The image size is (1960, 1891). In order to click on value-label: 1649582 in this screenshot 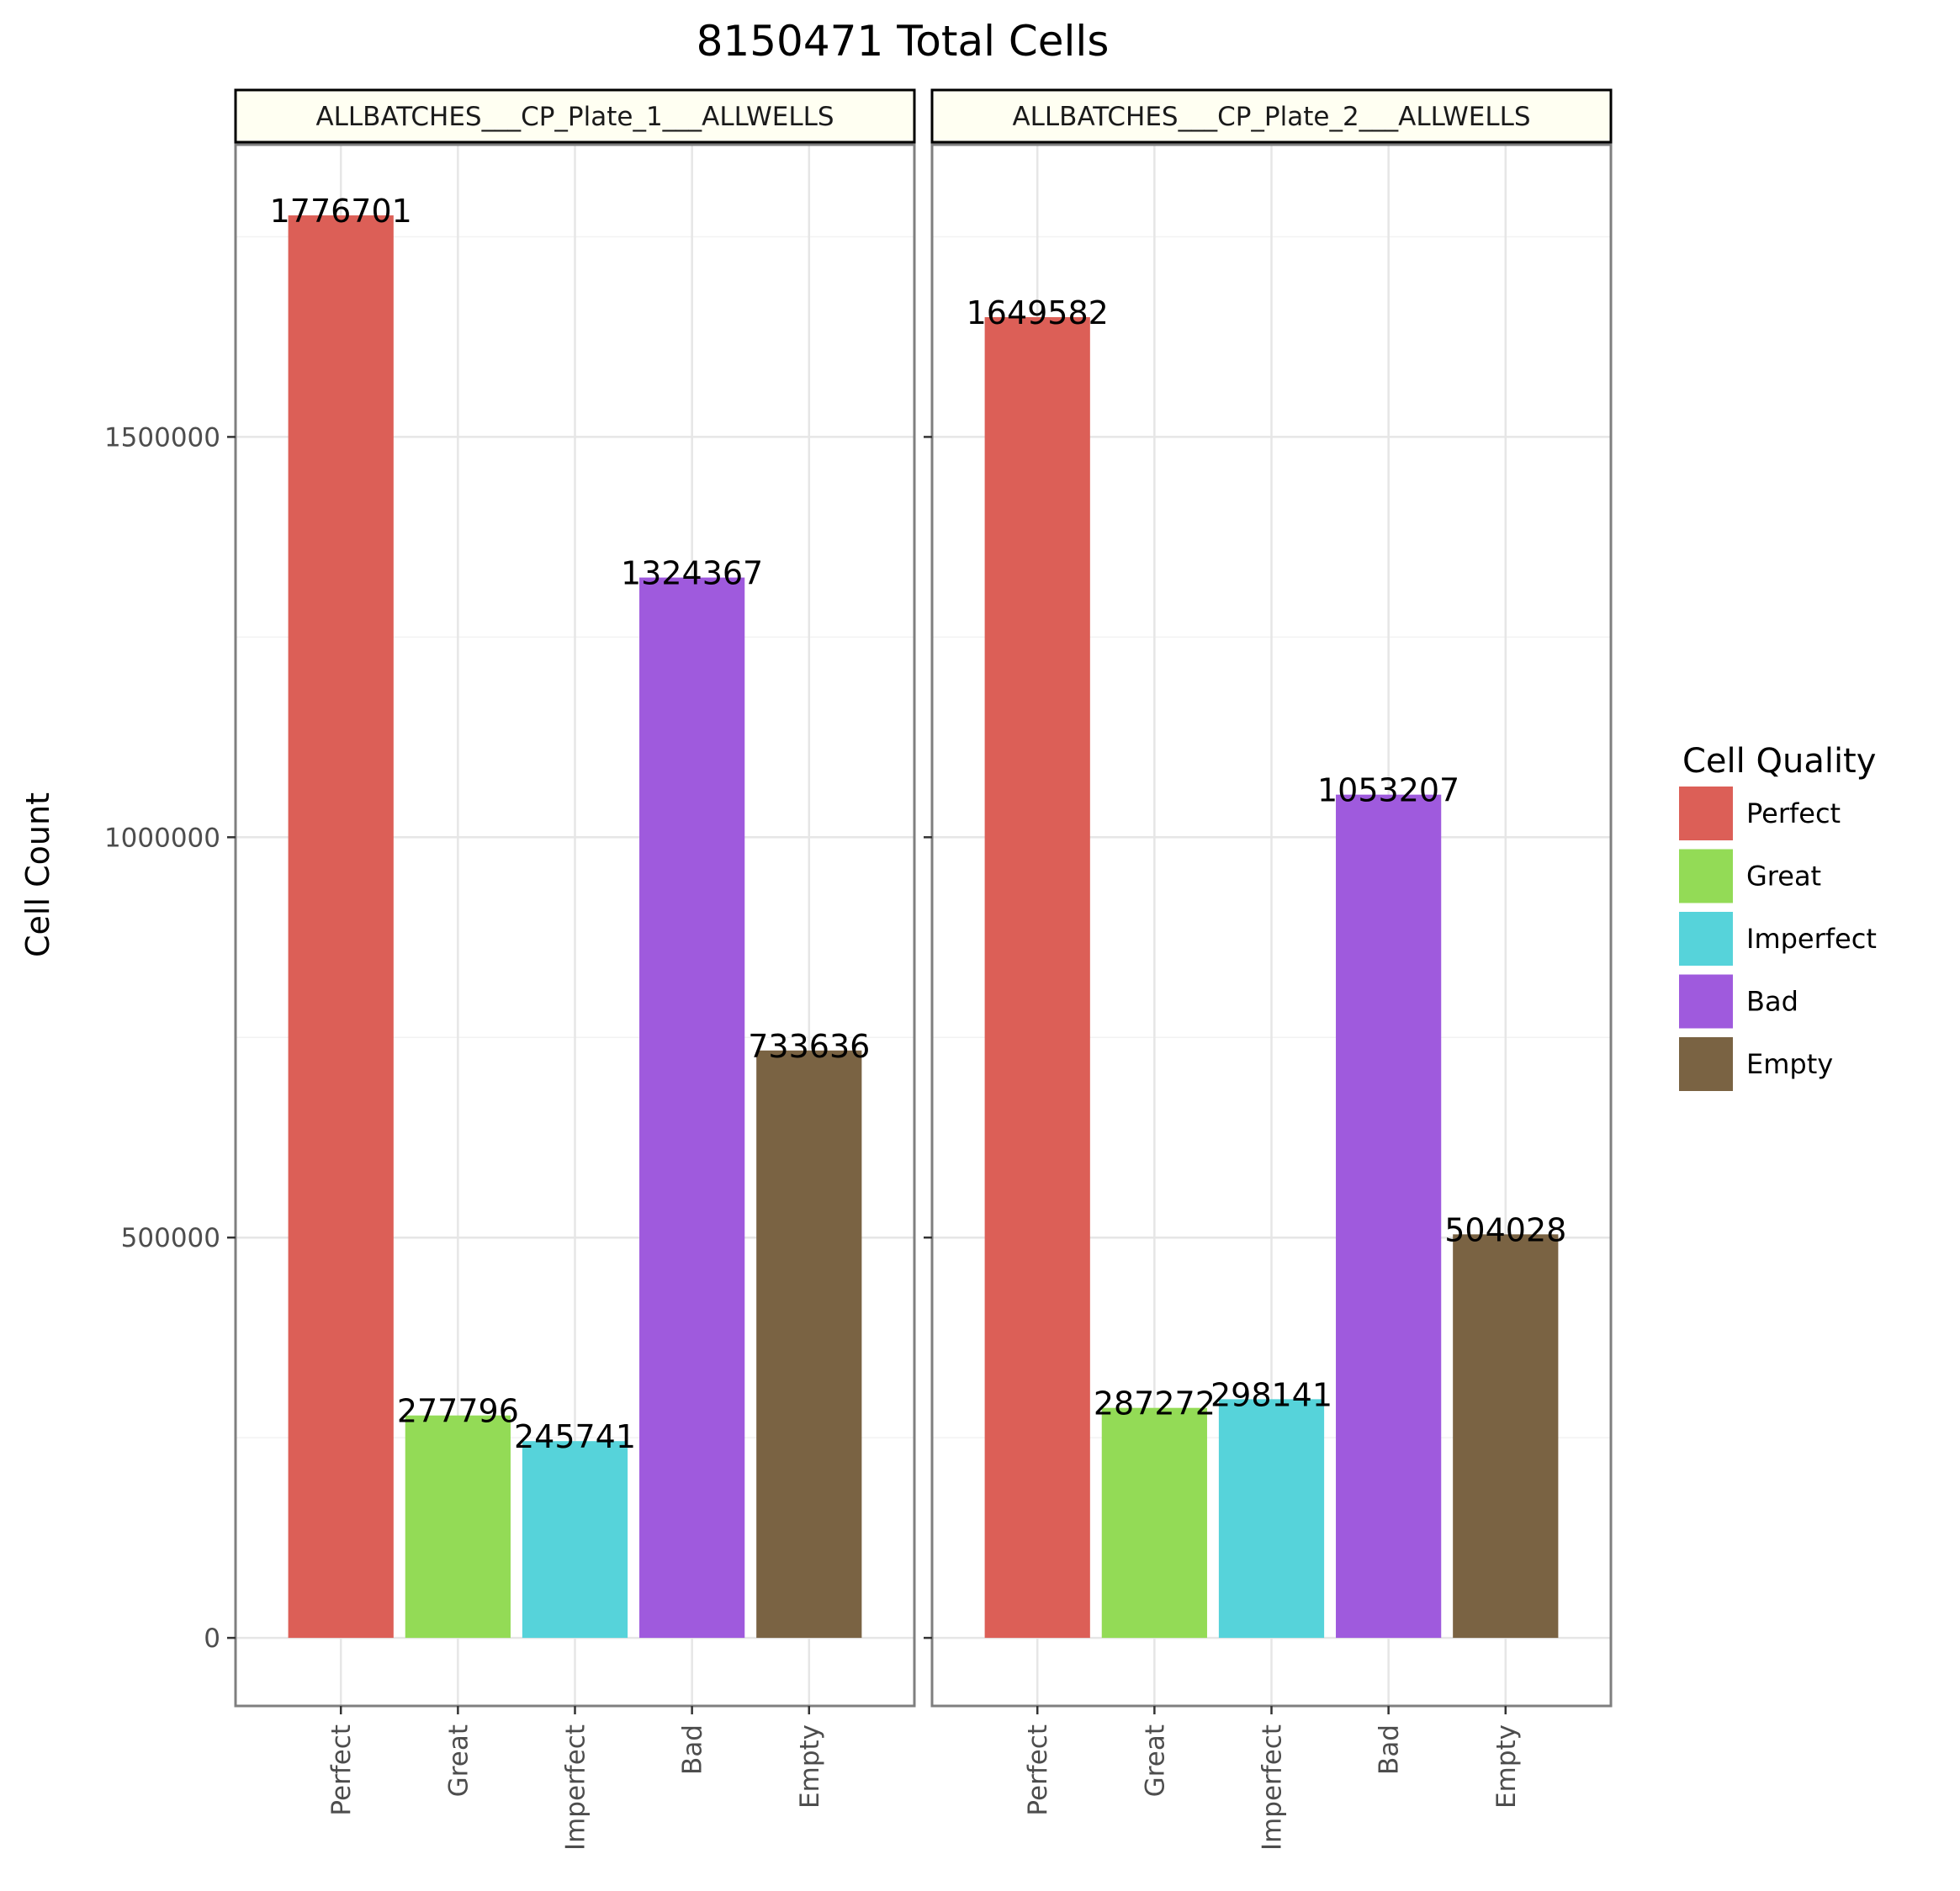, I will do `click(1038, 312)`.